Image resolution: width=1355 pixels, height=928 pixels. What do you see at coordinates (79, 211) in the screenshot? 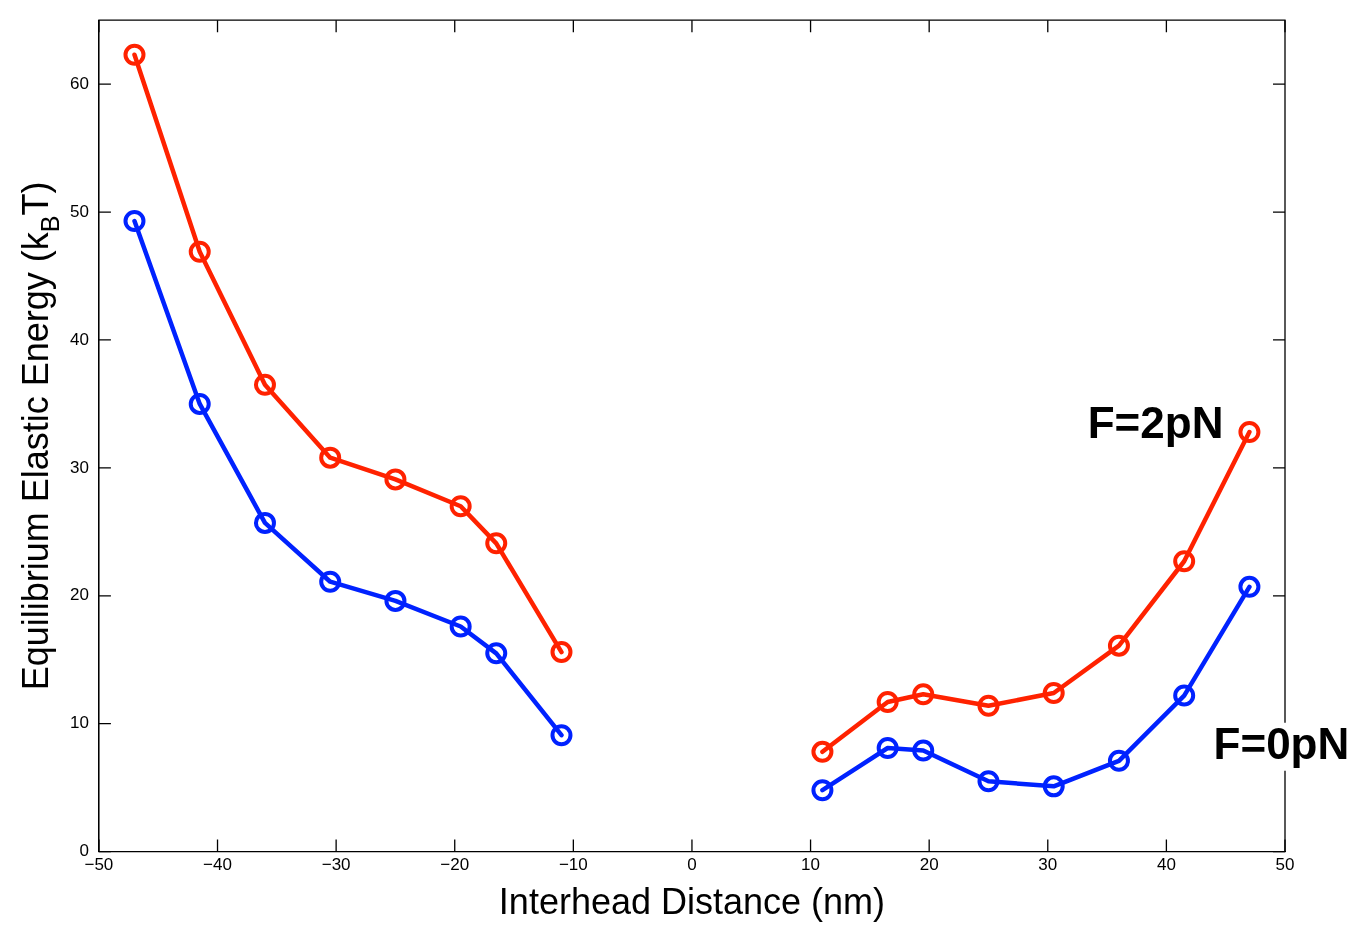
I see `y-tick-label: 50` at bounding box center [79, 211].